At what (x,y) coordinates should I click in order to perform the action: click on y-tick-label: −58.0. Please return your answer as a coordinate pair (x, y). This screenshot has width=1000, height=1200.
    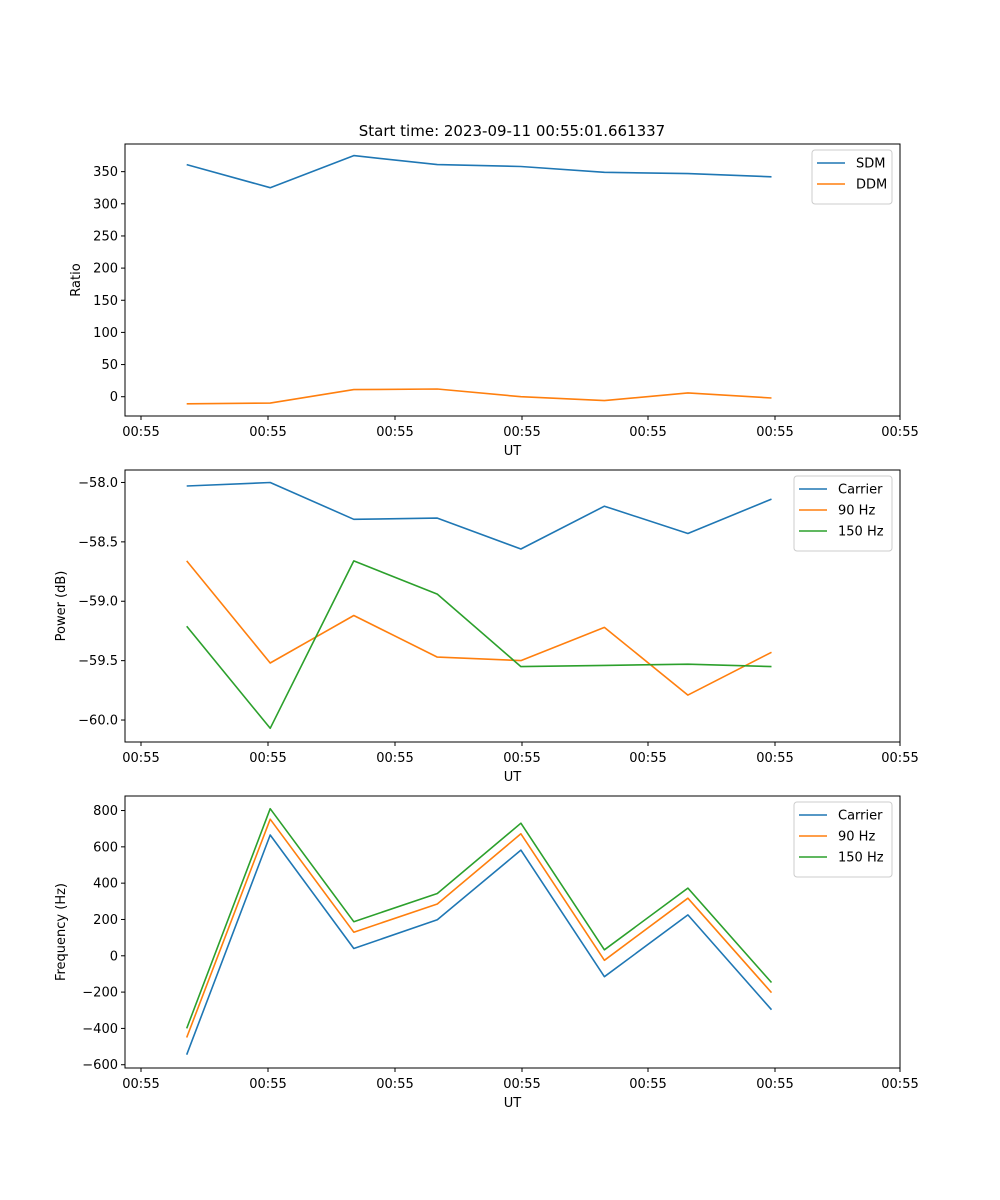
    Looking at the image, I should click on (98, 483).